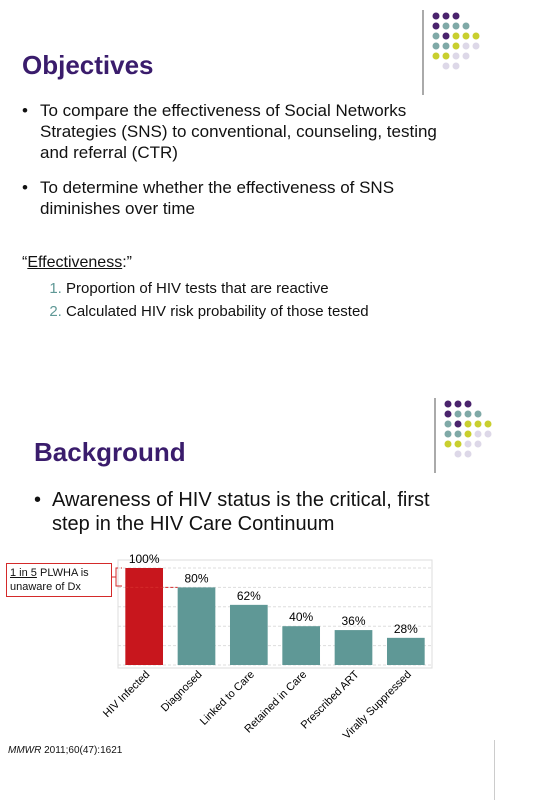  I want to click on x-tick-label: Linked to Care, so click(227, 698).